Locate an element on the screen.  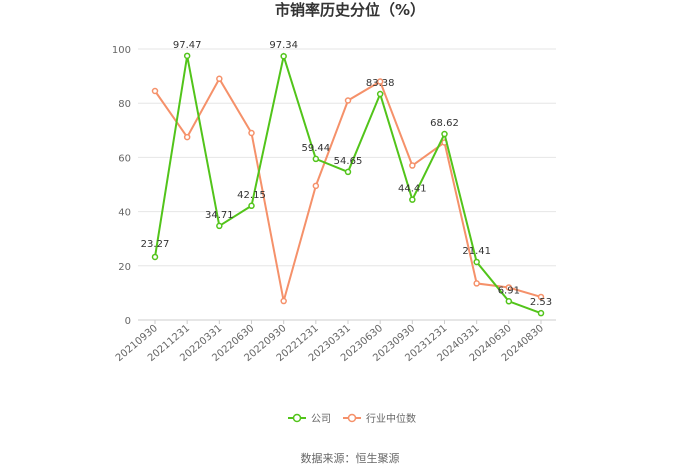
y-tick-label: 60 is located at coordinates (124, 158).